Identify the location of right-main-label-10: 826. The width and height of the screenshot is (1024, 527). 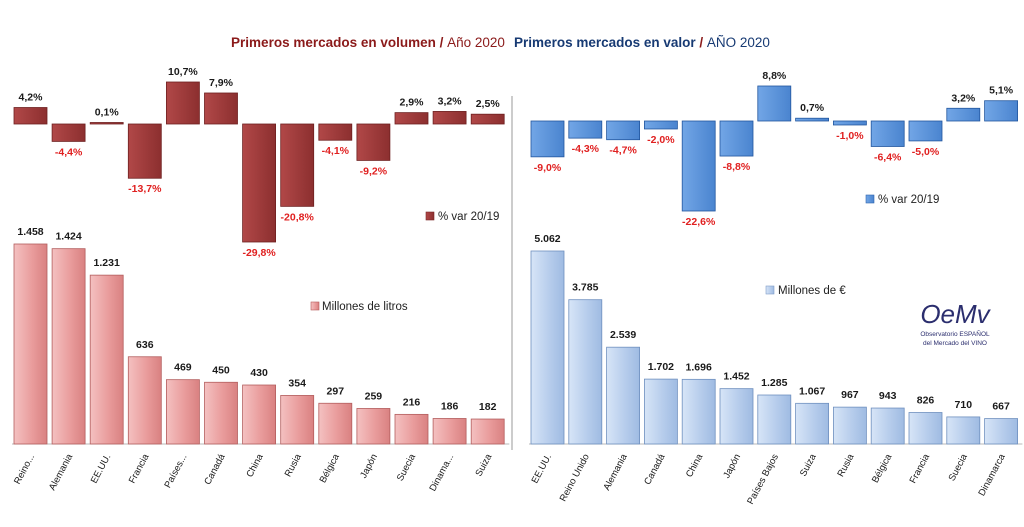
(926, 401).